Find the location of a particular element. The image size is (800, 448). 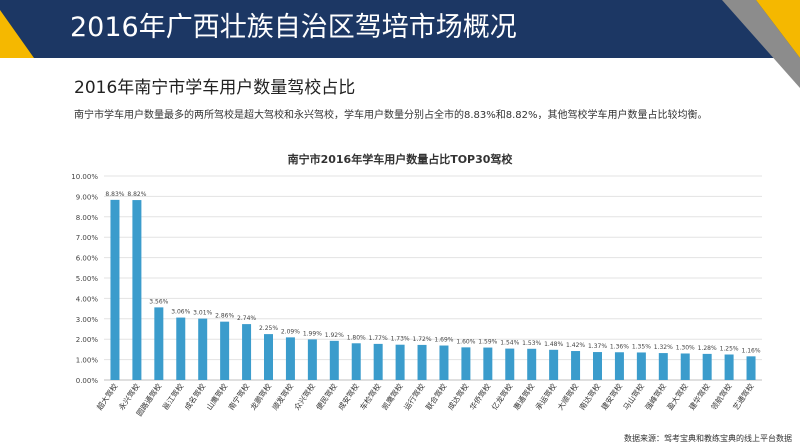

bar-value-label: 1.32% is located at coordinates (663, 347).